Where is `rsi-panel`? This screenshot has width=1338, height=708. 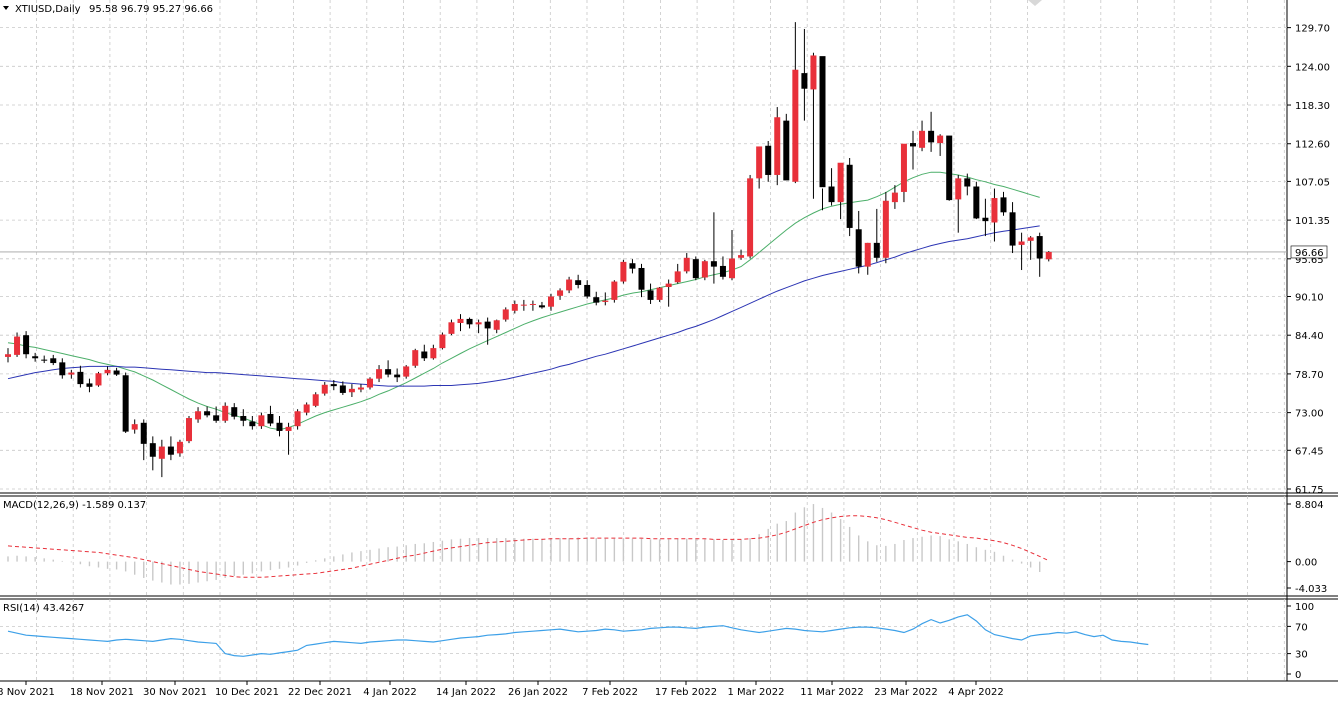 rsi-panel is located at coordinates (578, 635).